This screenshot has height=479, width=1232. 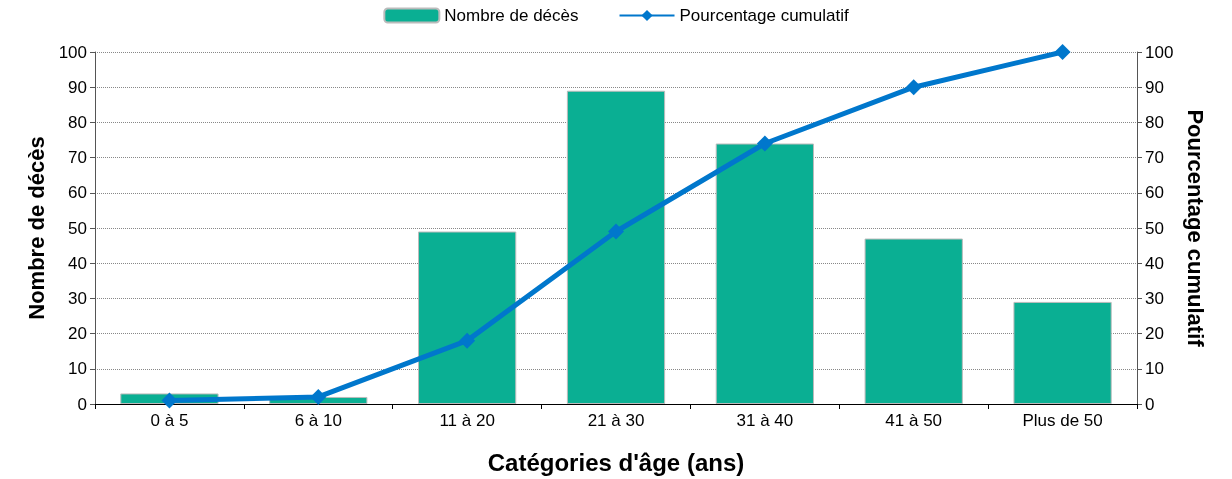 What do you see at coordinates (1154, 228) in the screenshot?
I see `y2-tick-label: 50` at bounding box center [1154, 228].